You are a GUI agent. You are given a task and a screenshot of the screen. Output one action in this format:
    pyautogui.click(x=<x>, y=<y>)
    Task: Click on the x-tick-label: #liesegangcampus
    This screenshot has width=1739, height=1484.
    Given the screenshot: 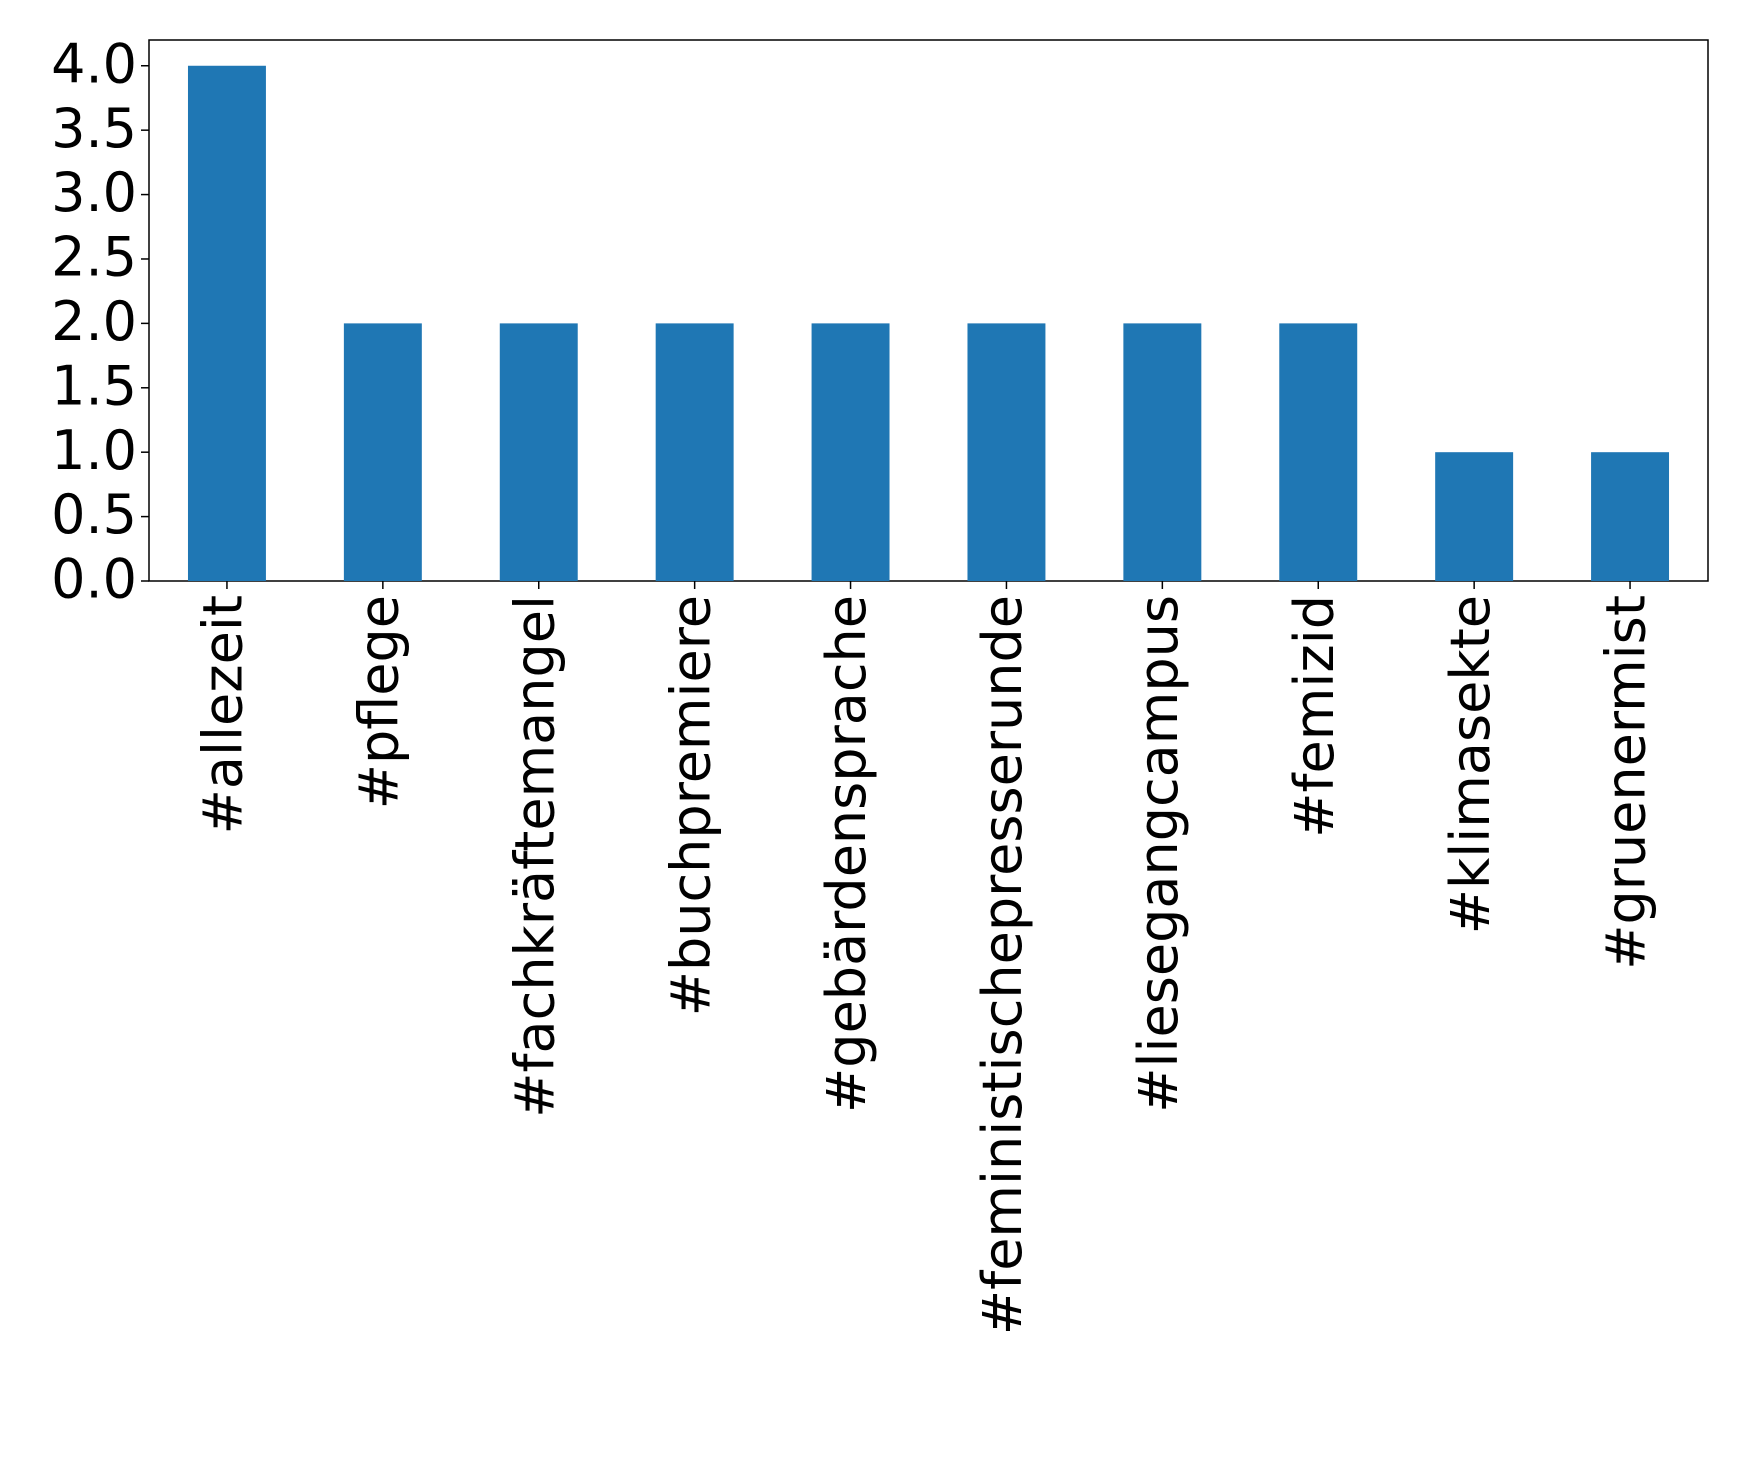 What is the action you would take?
    pyautogui.click(x=1158, y=854)
    